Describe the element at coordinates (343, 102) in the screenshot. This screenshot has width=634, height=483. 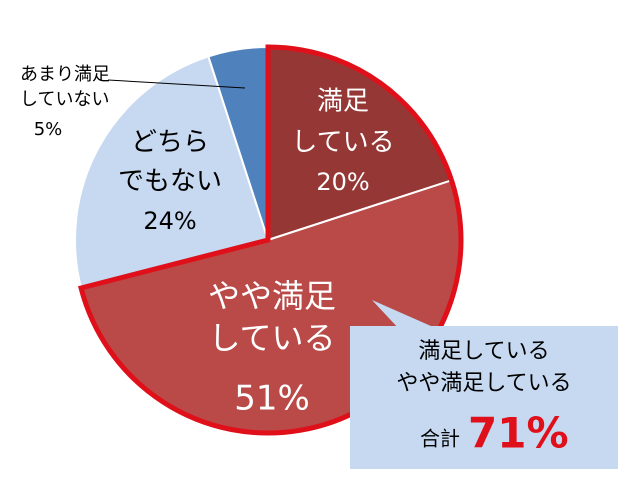
I see `slice-label: 満足` at that location.